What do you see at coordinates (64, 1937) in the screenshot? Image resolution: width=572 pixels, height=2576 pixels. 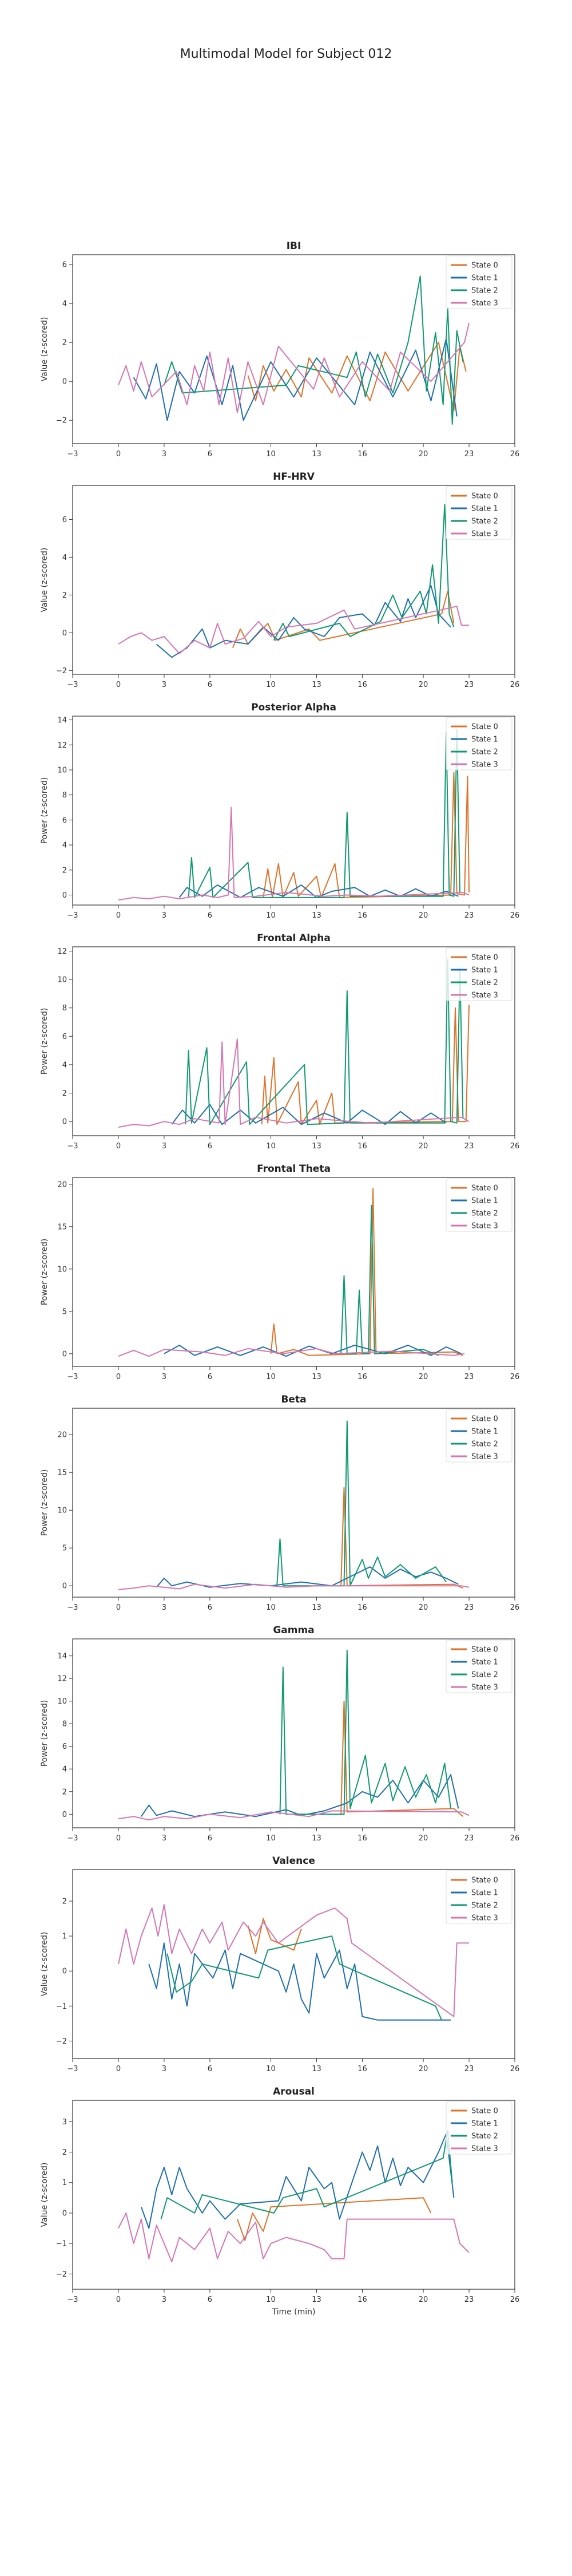 I see `y-tick-label: 1` at bounding box center [64, 1937].